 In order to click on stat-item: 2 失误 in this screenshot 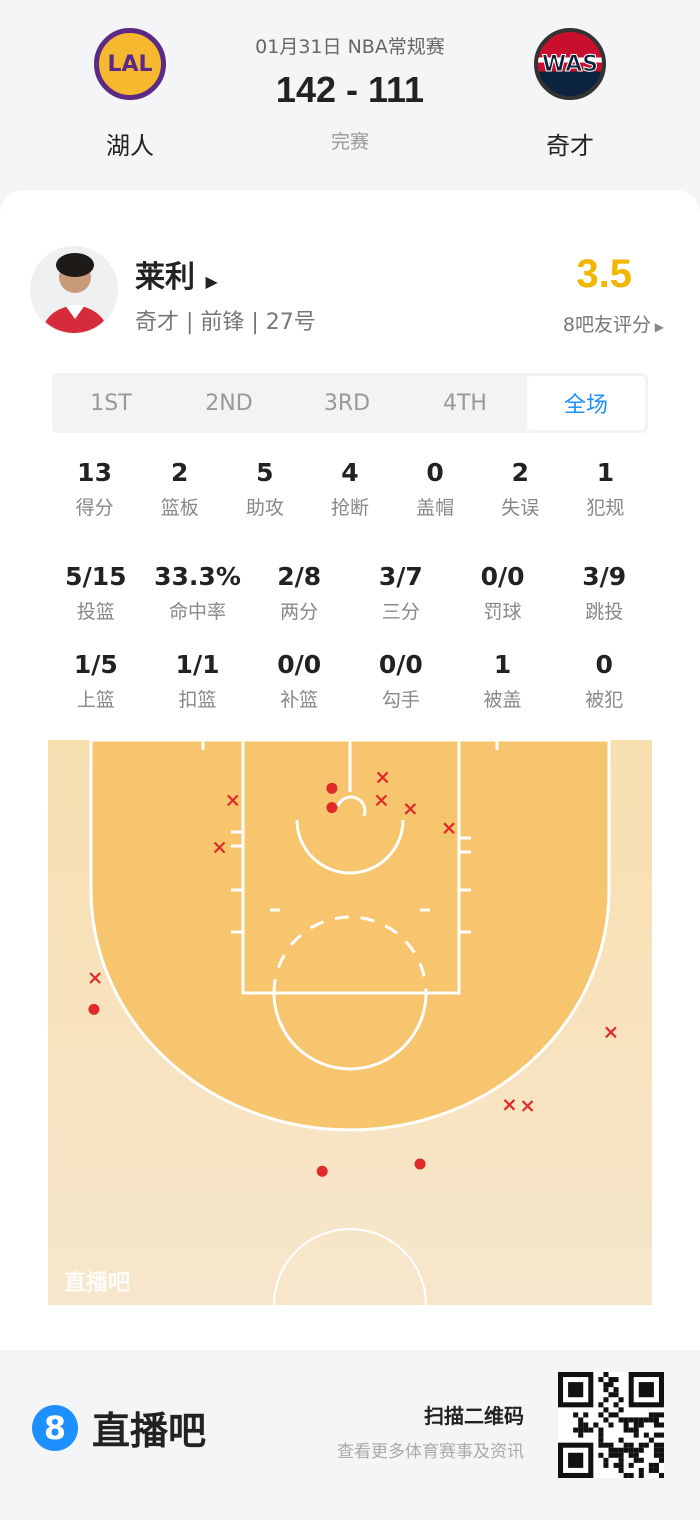, I will do `click(520, 489)`.